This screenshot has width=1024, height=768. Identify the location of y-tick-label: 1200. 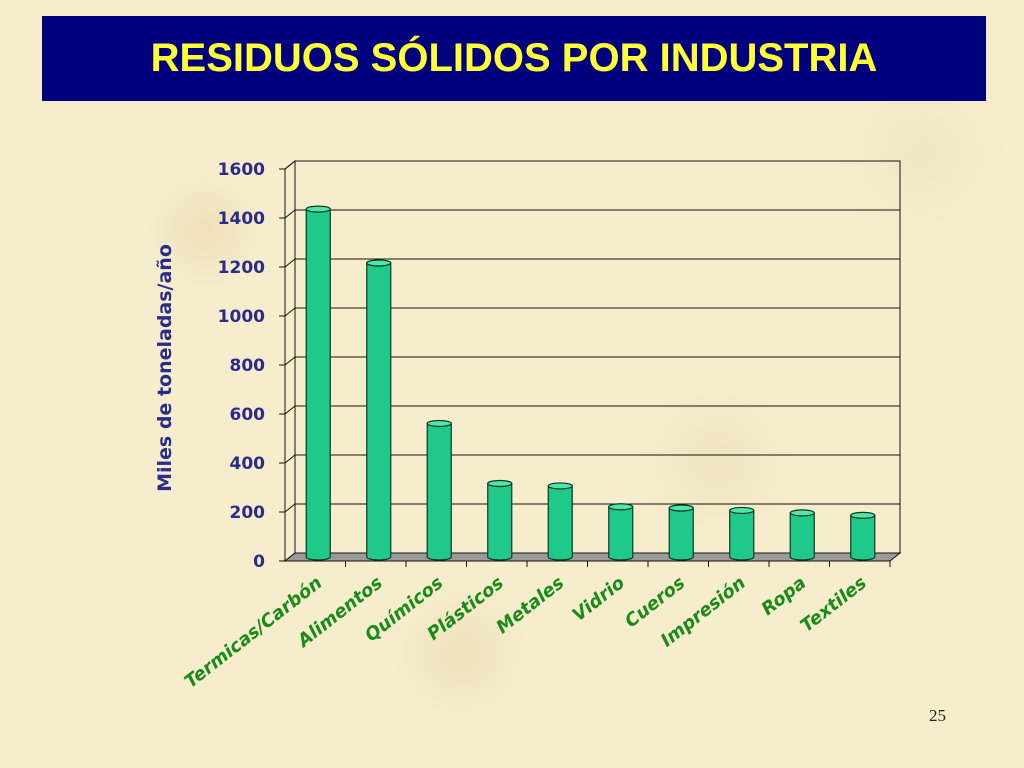
(241, 268).